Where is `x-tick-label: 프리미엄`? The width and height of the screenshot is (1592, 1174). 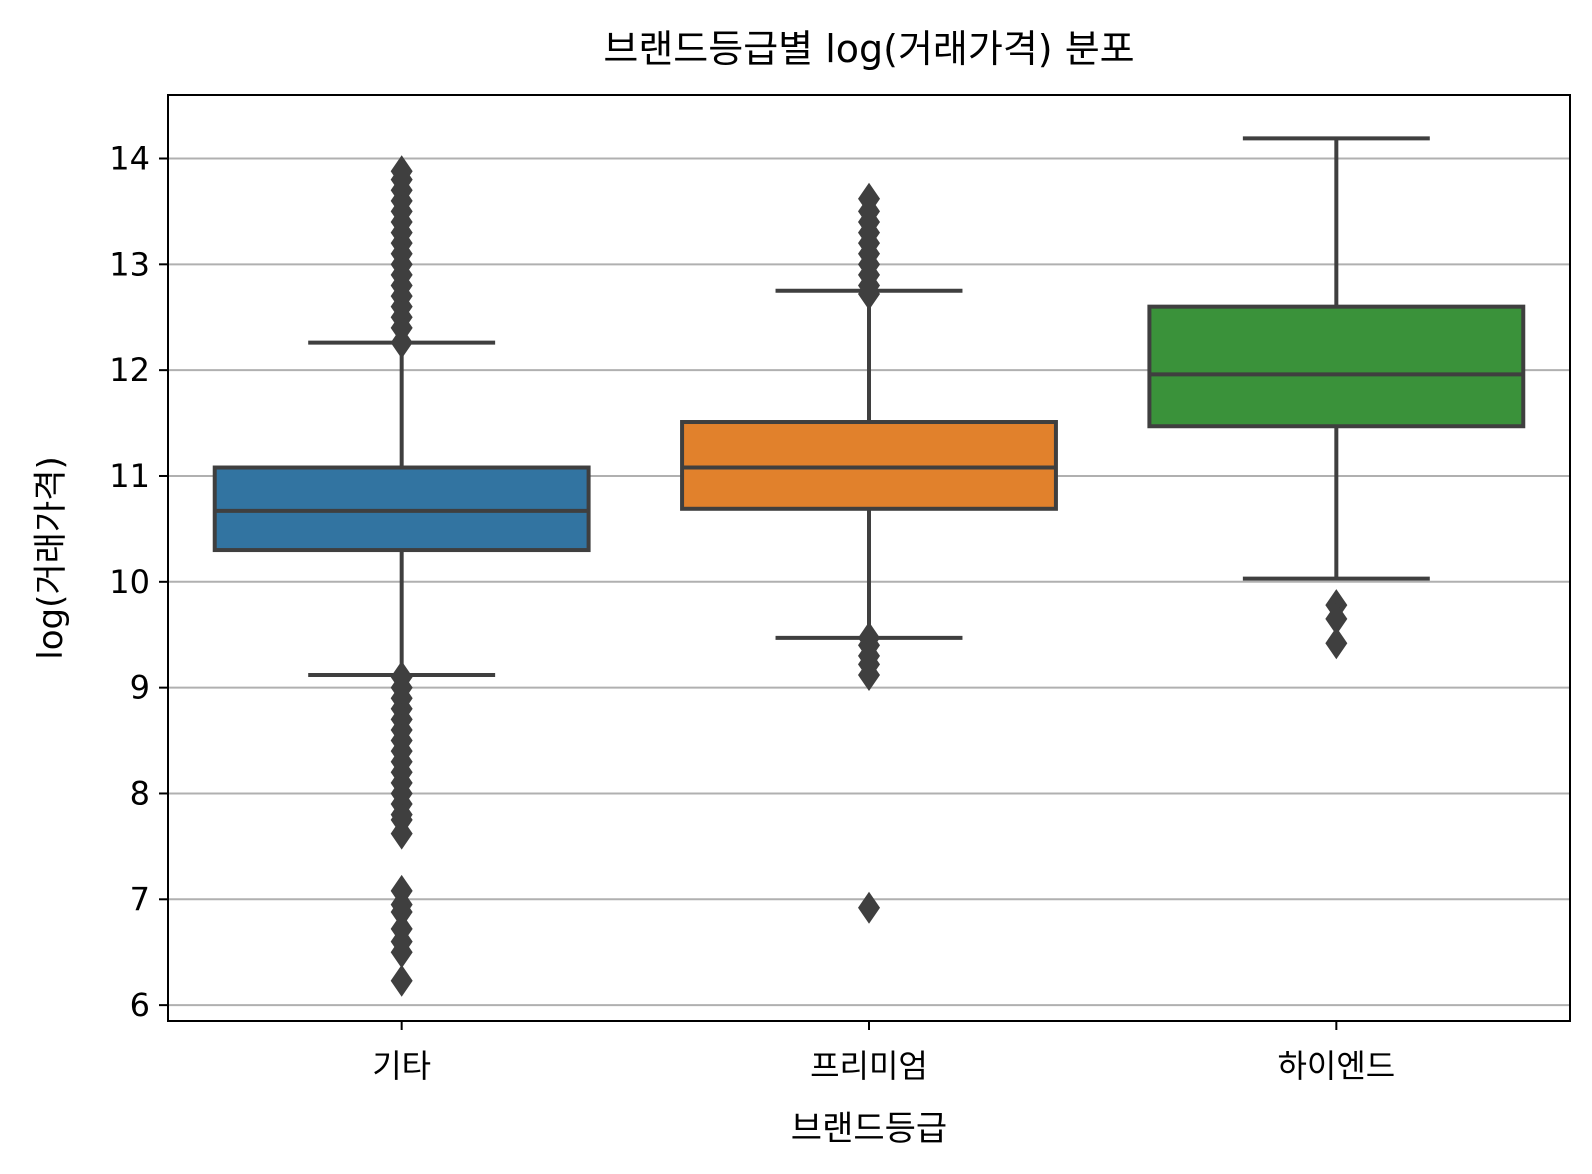
x-tick-label: 프리미엄 is located at coordinates (869, 1066).